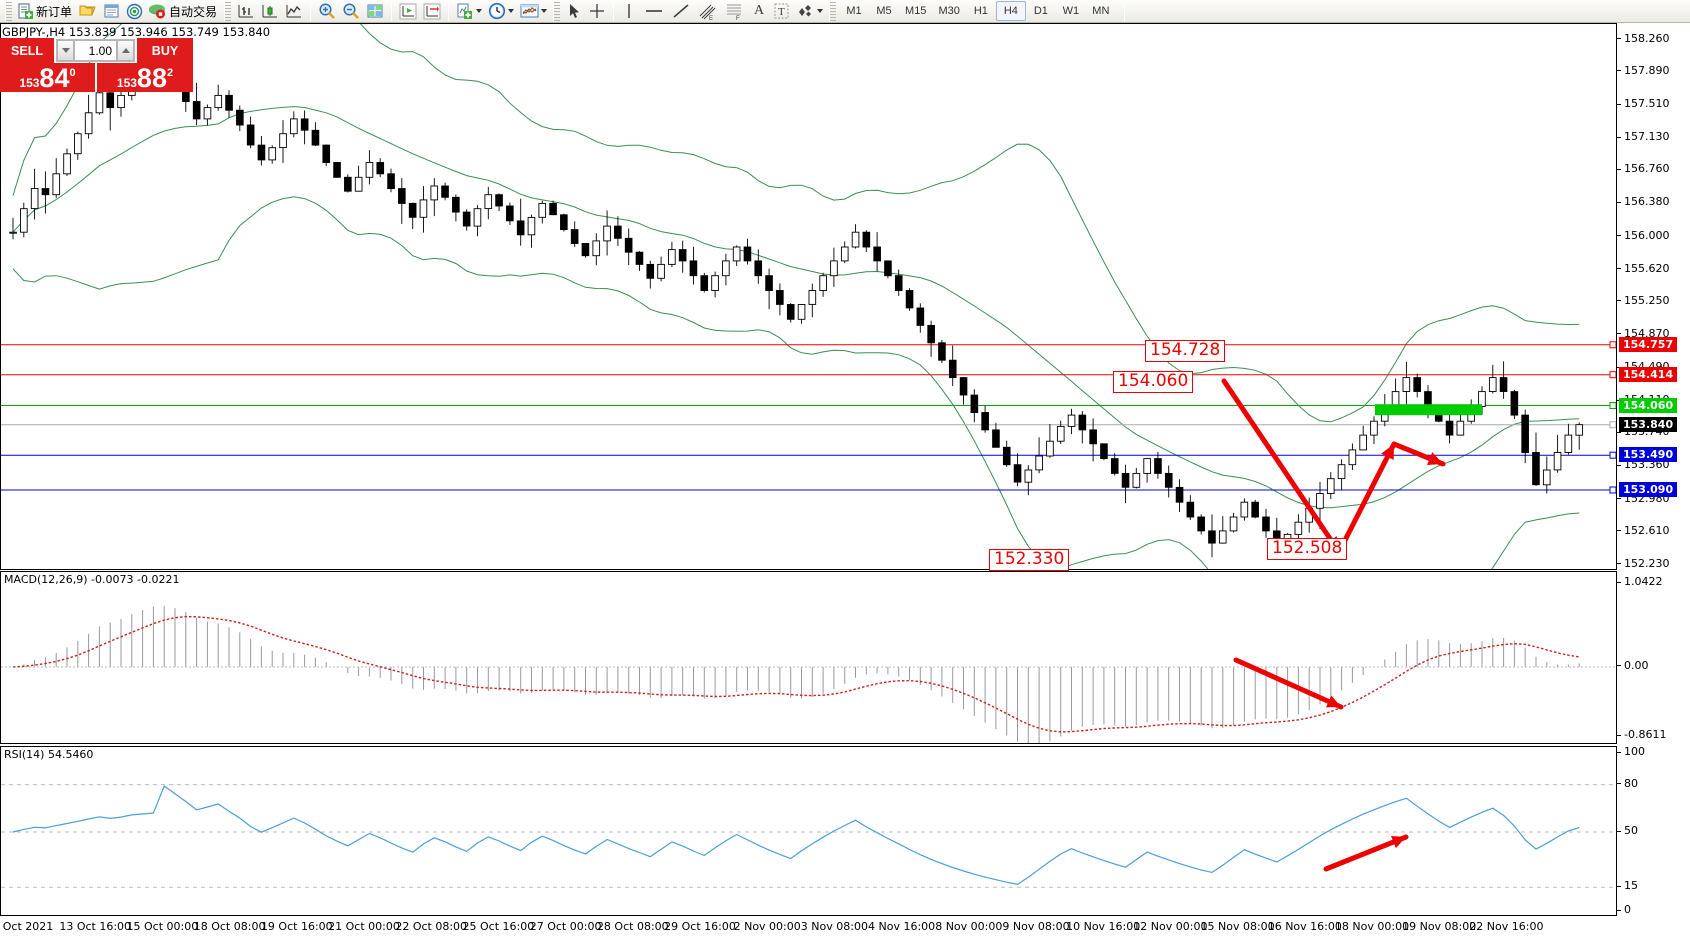 Image resolution: width=1690 pixels, height=941 pixels. I want to click on price-tick: 156.760, so click(1643, 168).